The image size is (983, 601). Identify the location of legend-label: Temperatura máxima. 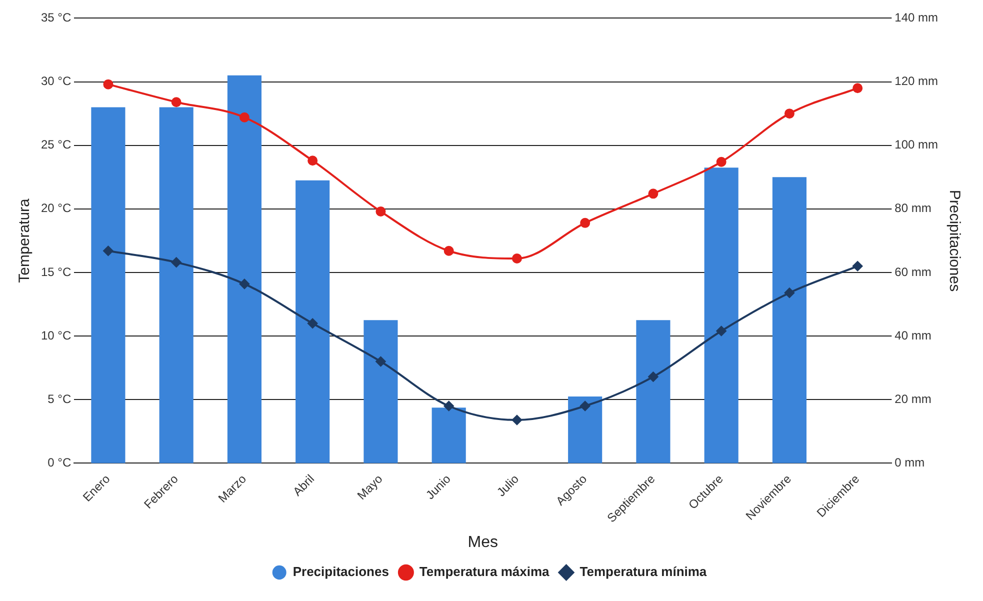
(484, 572).